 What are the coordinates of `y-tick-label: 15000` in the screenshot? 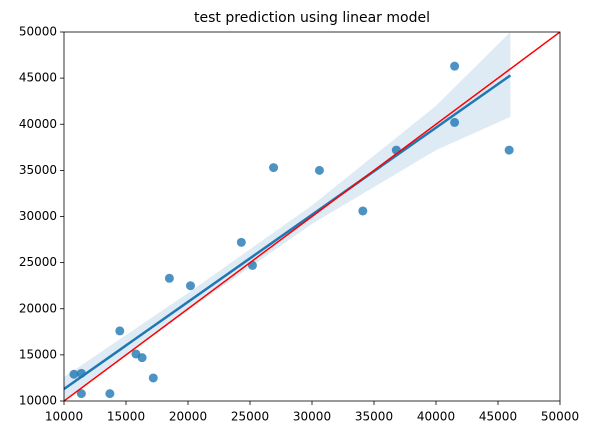 It's located at (38, 354).